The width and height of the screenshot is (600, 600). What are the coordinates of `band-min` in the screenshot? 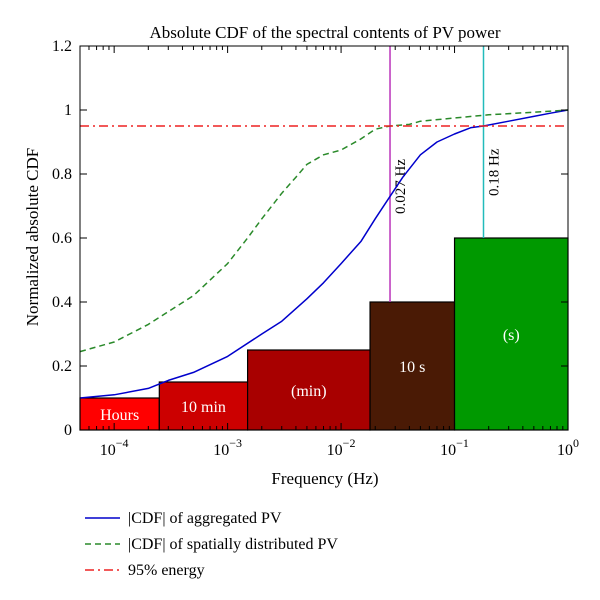 It's located at (308, 390).